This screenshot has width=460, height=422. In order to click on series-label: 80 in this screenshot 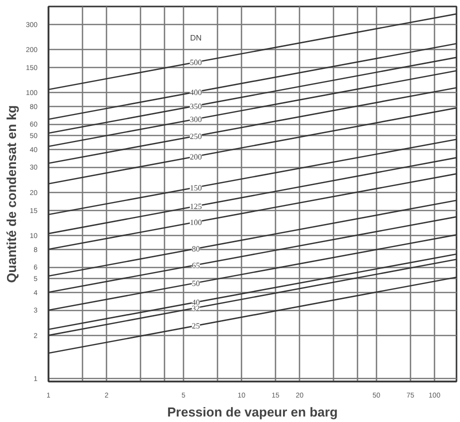, I will do `click(196, 249)`.